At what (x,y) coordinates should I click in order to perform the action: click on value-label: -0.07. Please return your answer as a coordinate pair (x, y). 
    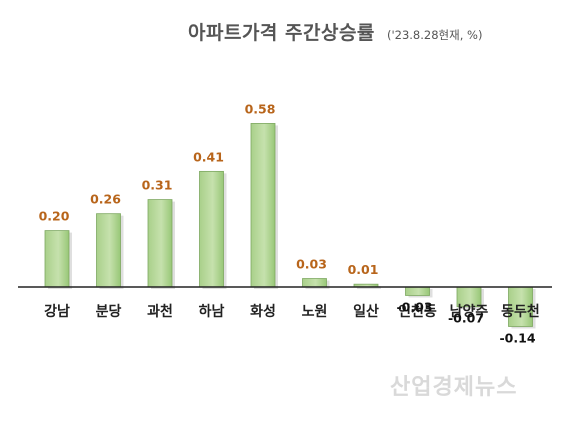
    Looking at the image, I should click on (466, 318).